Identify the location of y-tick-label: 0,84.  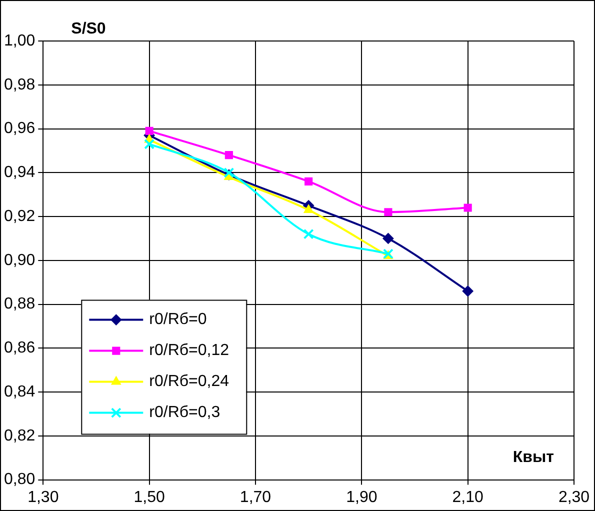
(20, 391).